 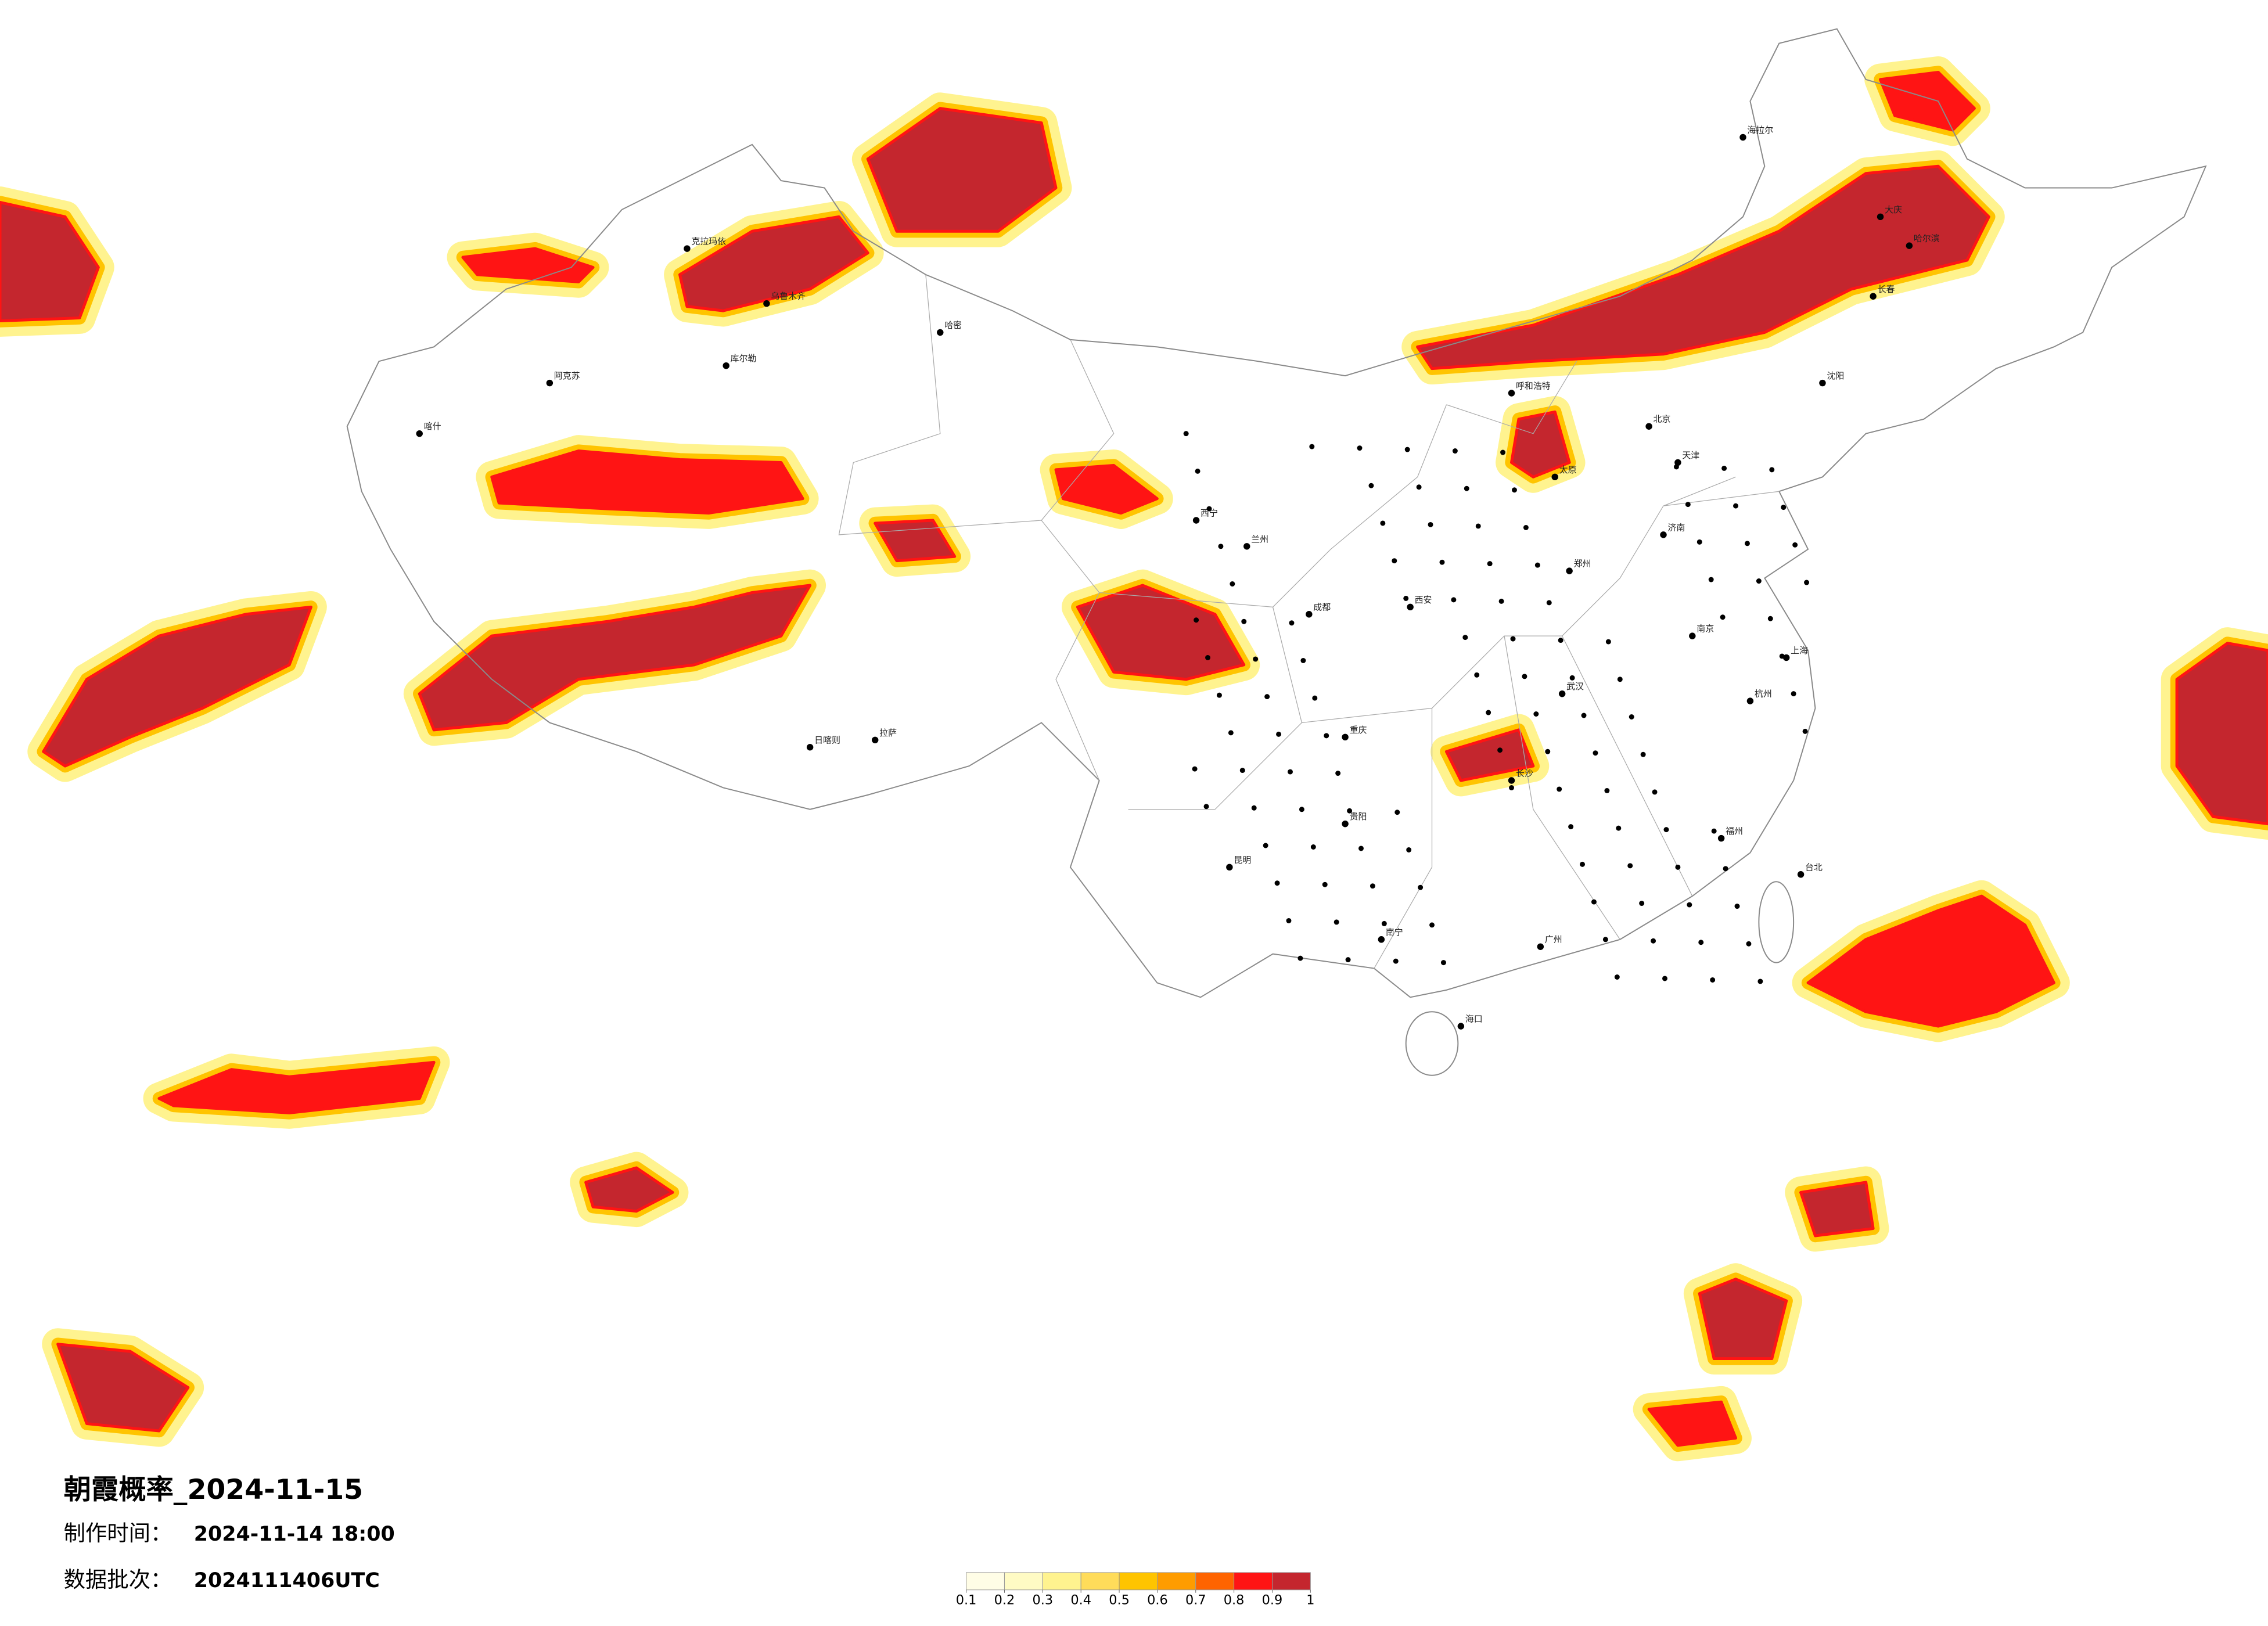 What do you see at coordinates (1763, 694) in the screenshot?
I see `city-label: 杭州` at bounding box center [1763, 694].